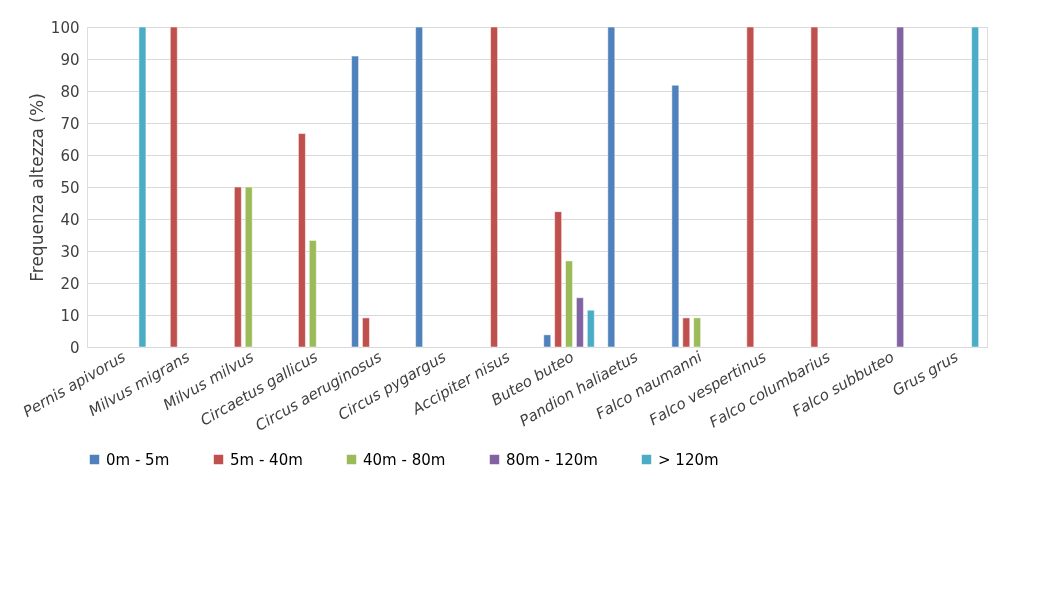  I want to click on y-tick-label: 20, so click(70, 283).